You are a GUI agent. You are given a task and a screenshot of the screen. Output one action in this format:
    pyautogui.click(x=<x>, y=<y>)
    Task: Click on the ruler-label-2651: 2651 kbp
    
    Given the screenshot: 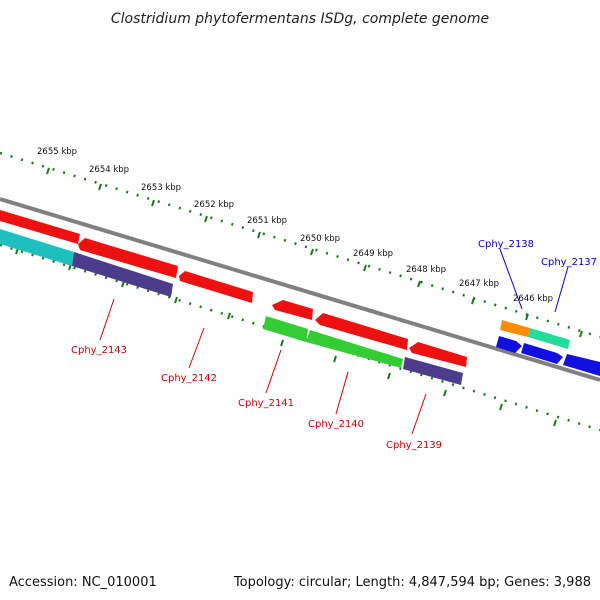 What is the action you would take?
    pyautogui.click(x=267, y=221)
    